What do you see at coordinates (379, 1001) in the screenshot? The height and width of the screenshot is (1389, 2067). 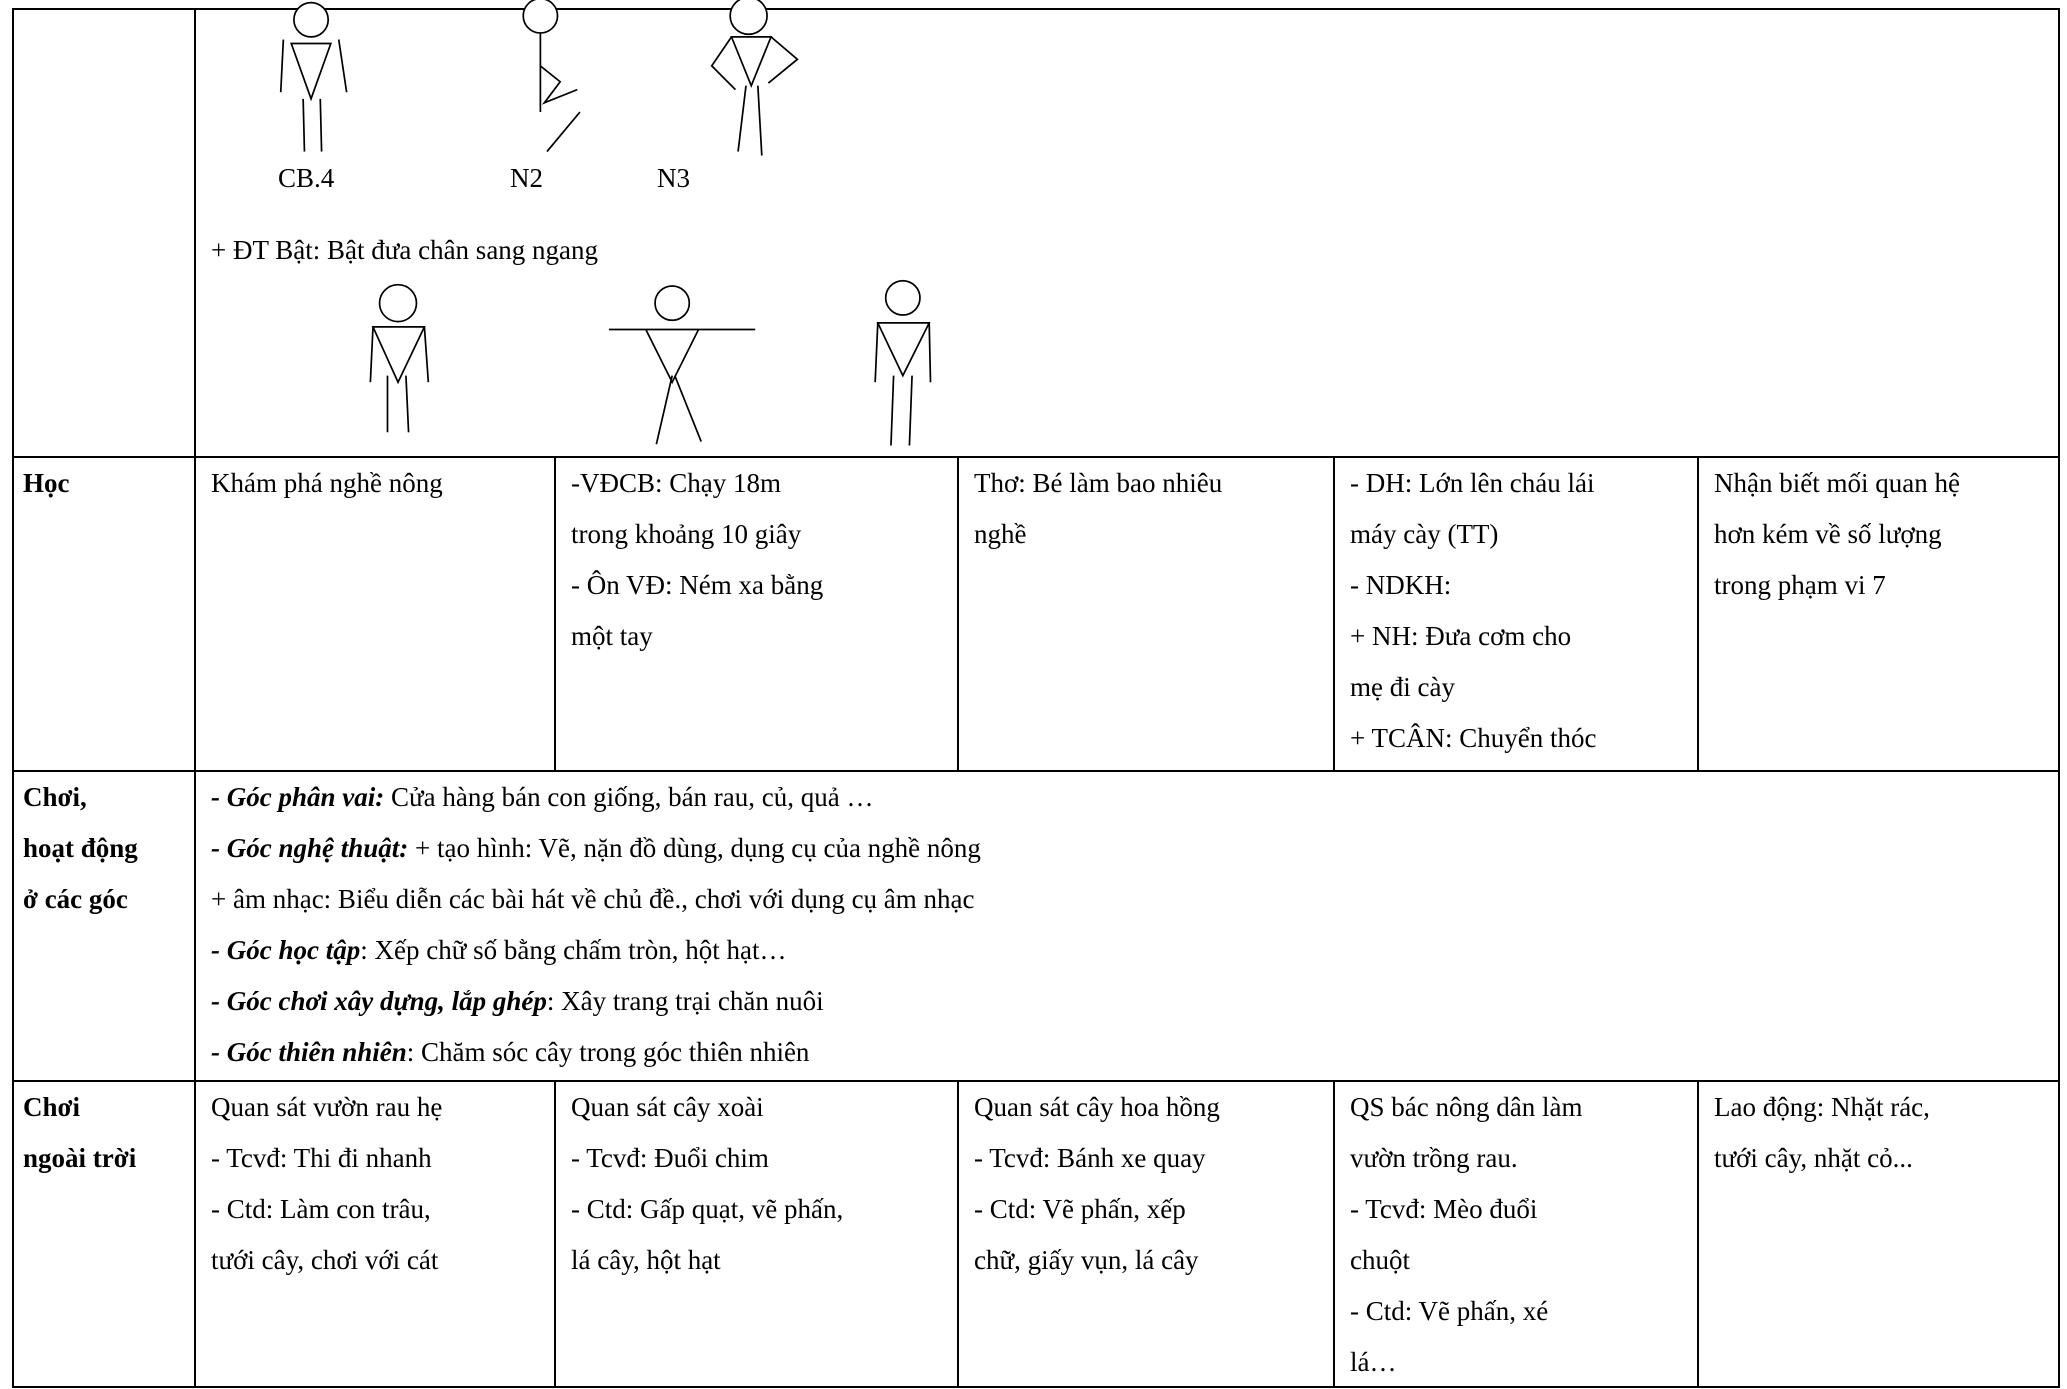 I see `category-name: - Góc chơi xây dựng, lắp ghép` at bounding box center [379, 1001].